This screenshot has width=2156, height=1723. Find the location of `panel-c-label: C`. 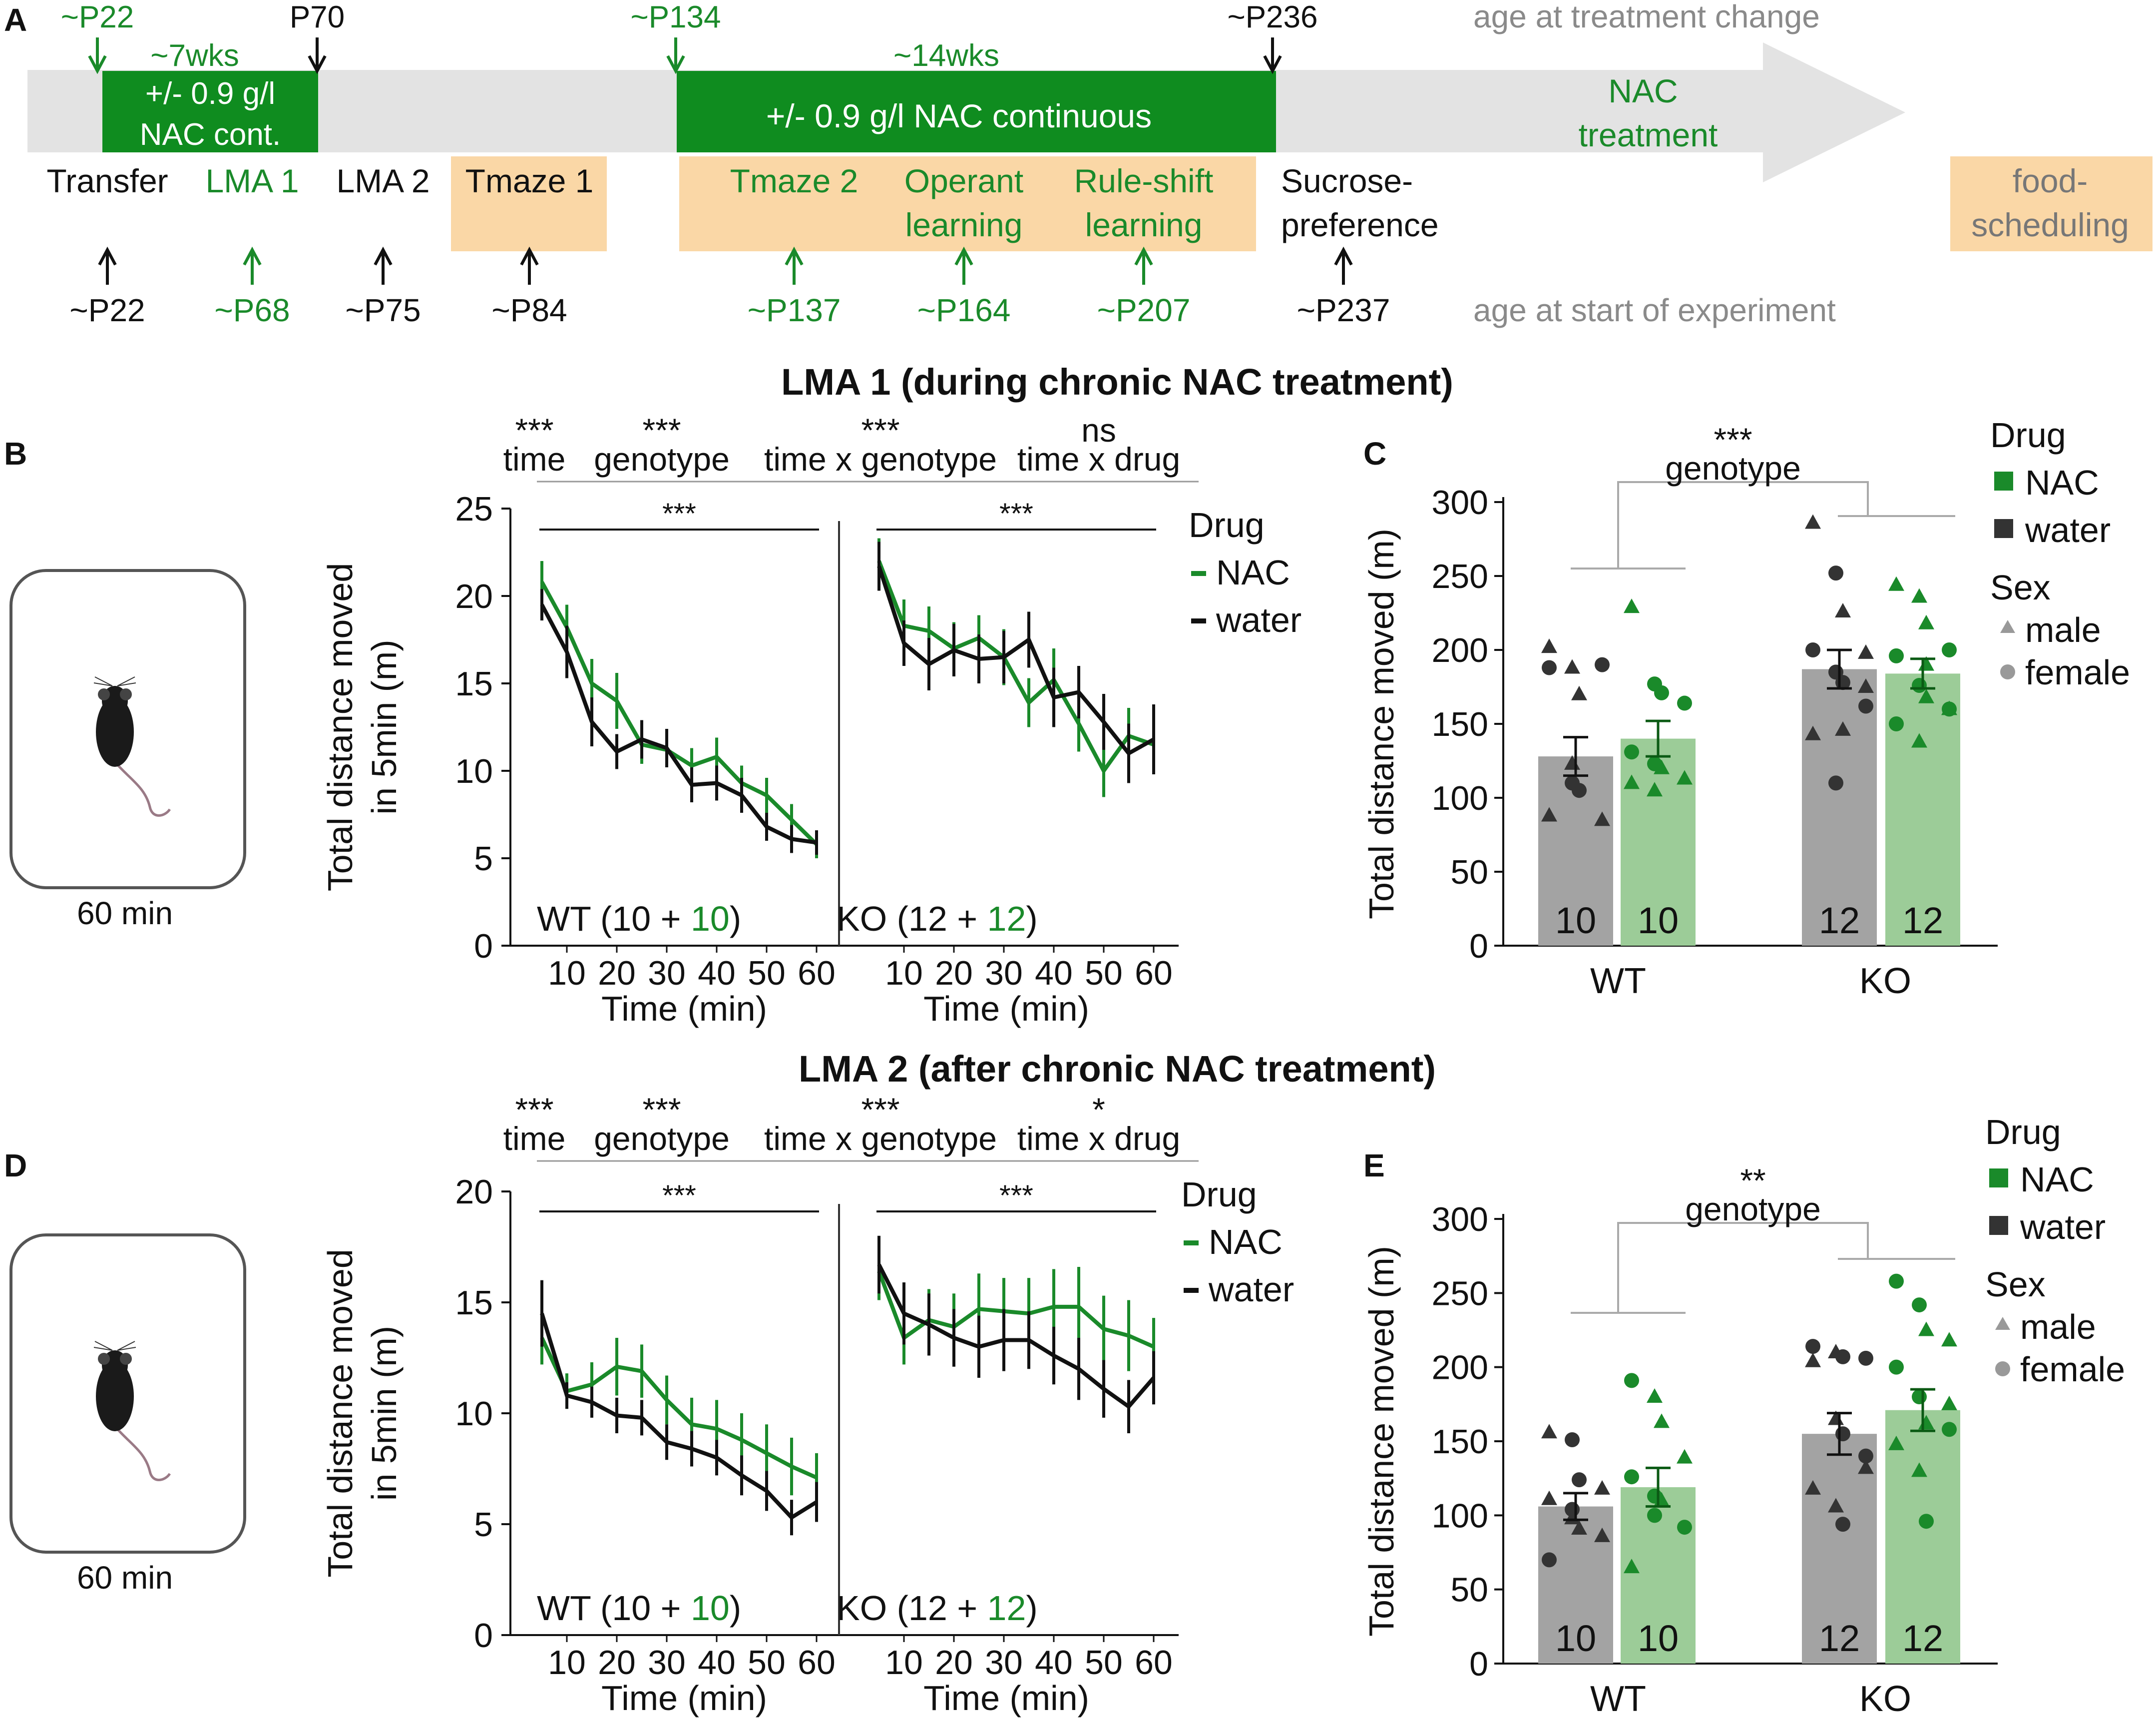

panel-c-label: C is located at coordinates (1374, 454).